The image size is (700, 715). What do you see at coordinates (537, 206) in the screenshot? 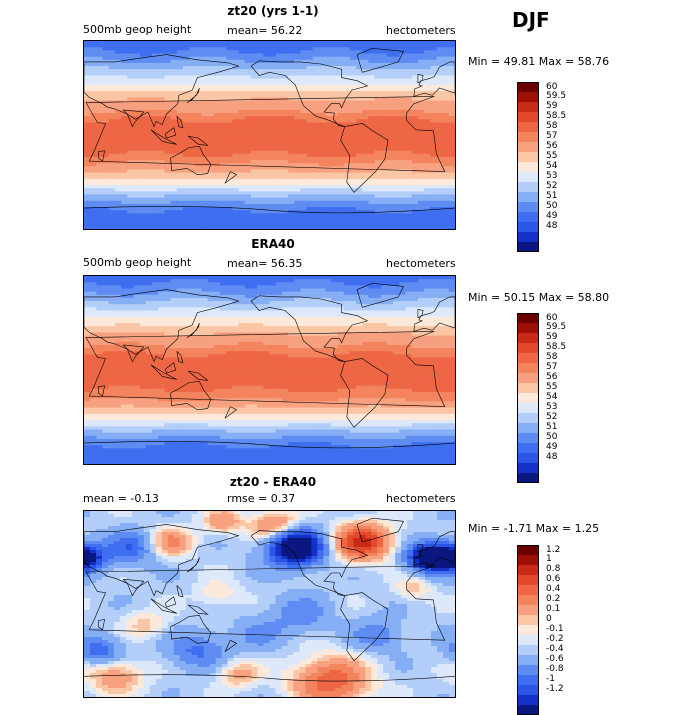
I see `colorbar-swatch: 50` at bounding box center [537, 206].